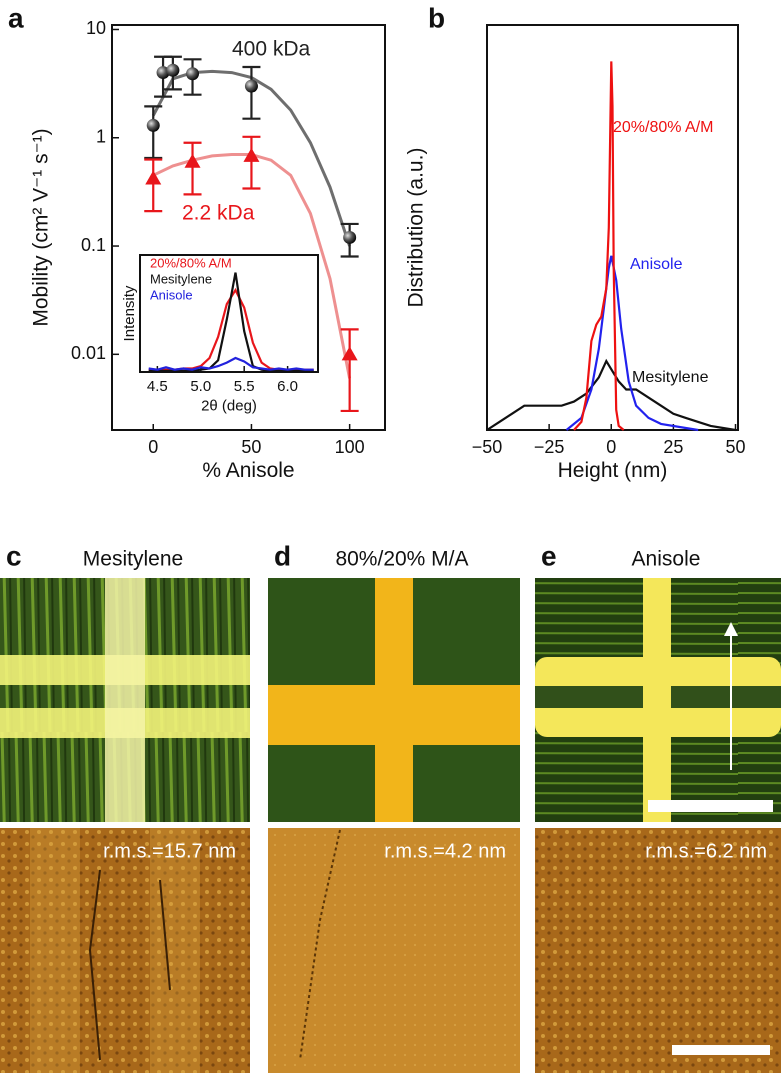  I want to click on x-axis-label: 2θ (deg), so click(229, 405).